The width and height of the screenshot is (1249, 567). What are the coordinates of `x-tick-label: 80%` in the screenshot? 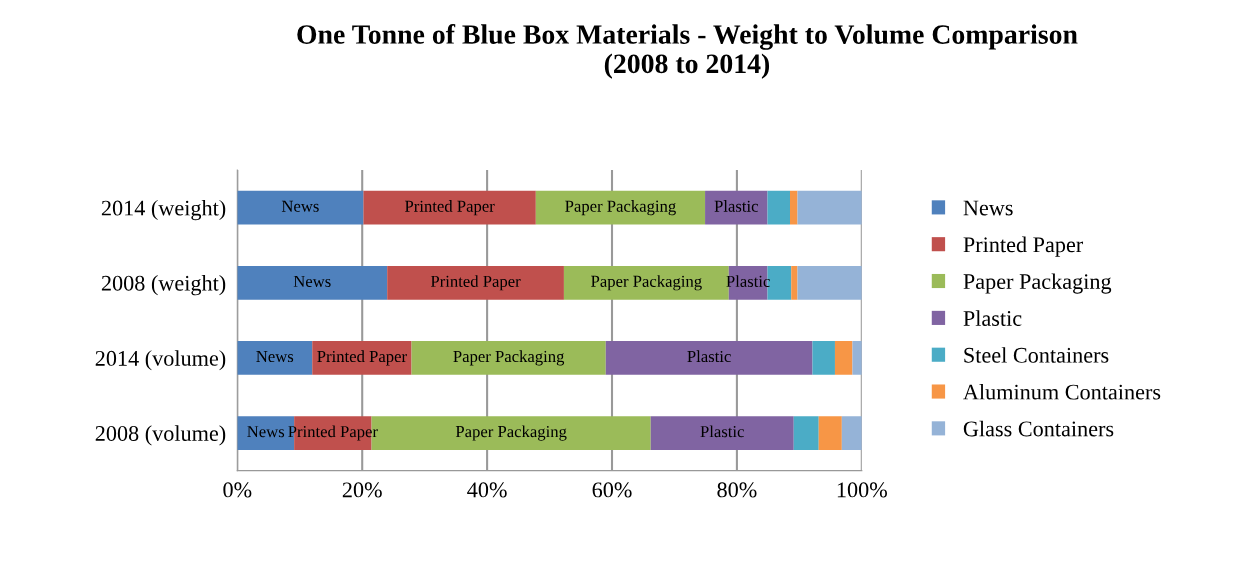 It's located at (737, 490).